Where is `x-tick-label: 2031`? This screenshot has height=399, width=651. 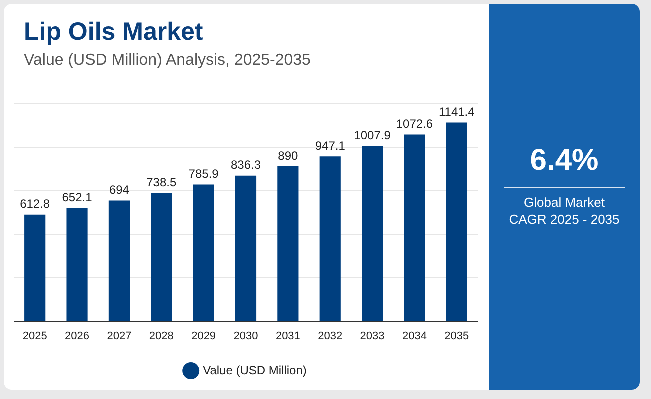
x-tick-label: 2031 is located at coordinates (288, 336).